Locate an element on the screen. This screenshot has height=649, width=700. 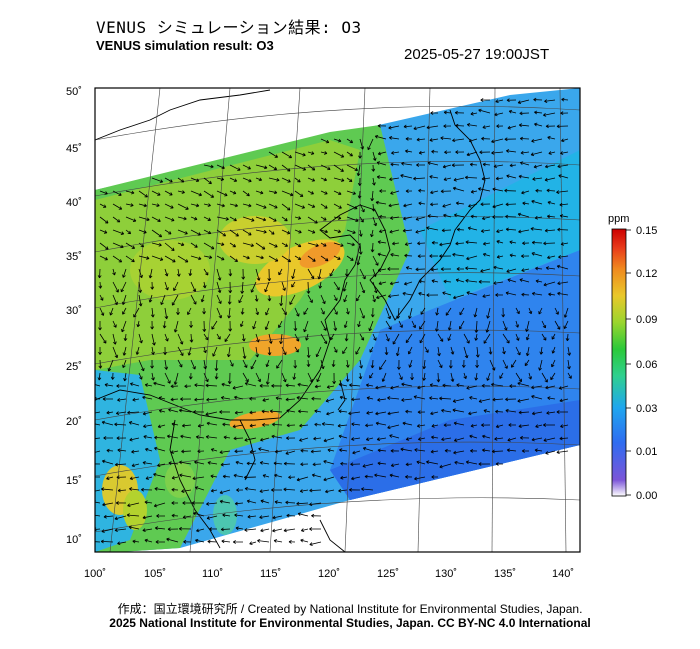
colorbar: ppm 0.15 0.12 0.09 0.06 0.03 0.01 0.00 is located at coordinates (632, 357).